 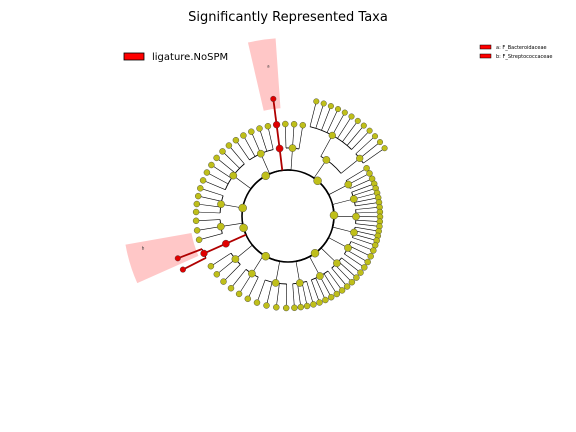 What do you see at coordinates (268, 66) in the screenshot?
I see `highlight-key-a: a` at bounding box center [268, 66].